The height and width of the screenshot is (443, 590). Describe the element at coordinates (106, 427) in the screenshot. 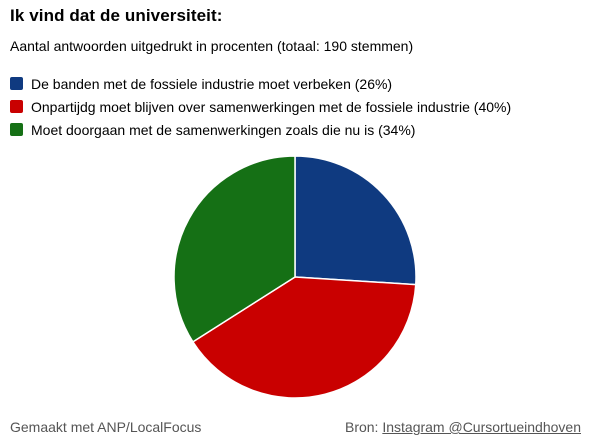

I see `made-with-credit: Gemaakt met ANP/LocalFocus` at that location.